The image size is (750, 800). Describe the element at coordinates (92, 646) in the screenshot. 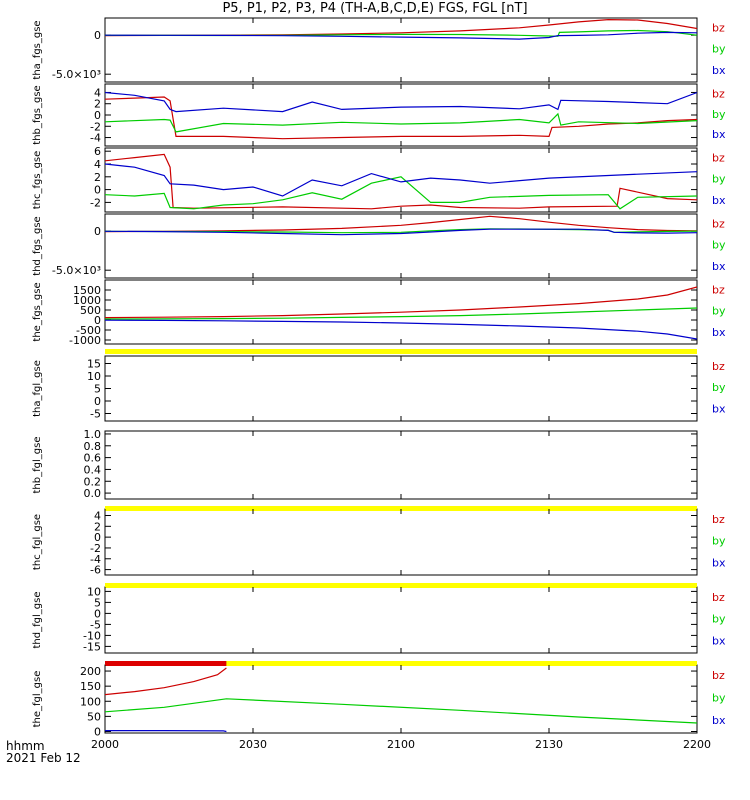

I see `y-tick-label: -15` at that location.